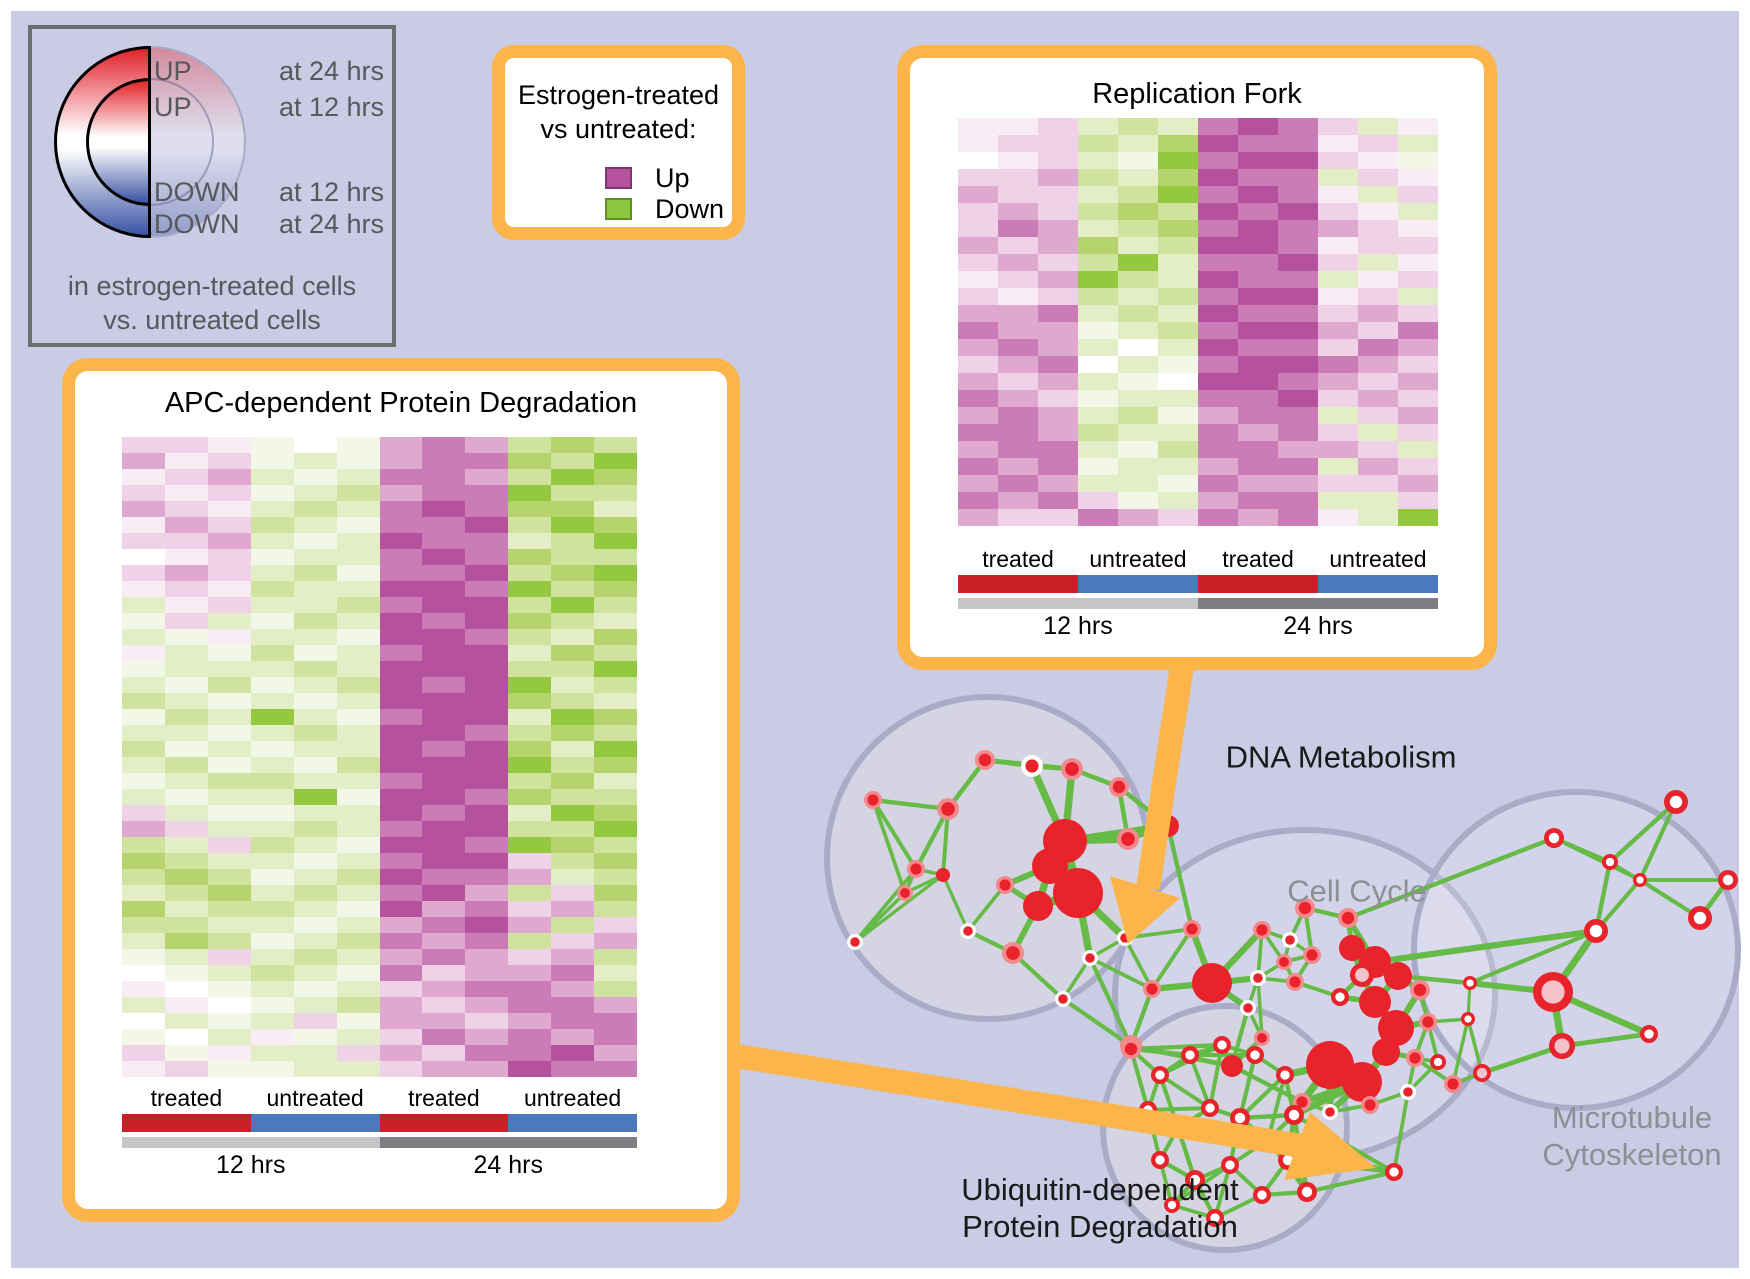 This screenshot has height=1279, width=1750. Describe the element at coordinates (1145, 910) in the screenshot. I see `arrow-replication-fork-to-dna-metabolism-head` at that location.